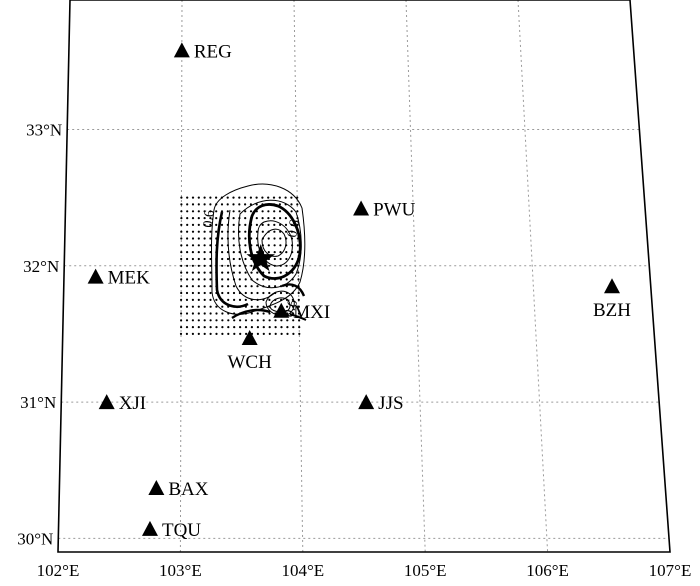 The height and width of the screenshot is (586, 700). I want to click on station-label: TQU, so click(181, 530).